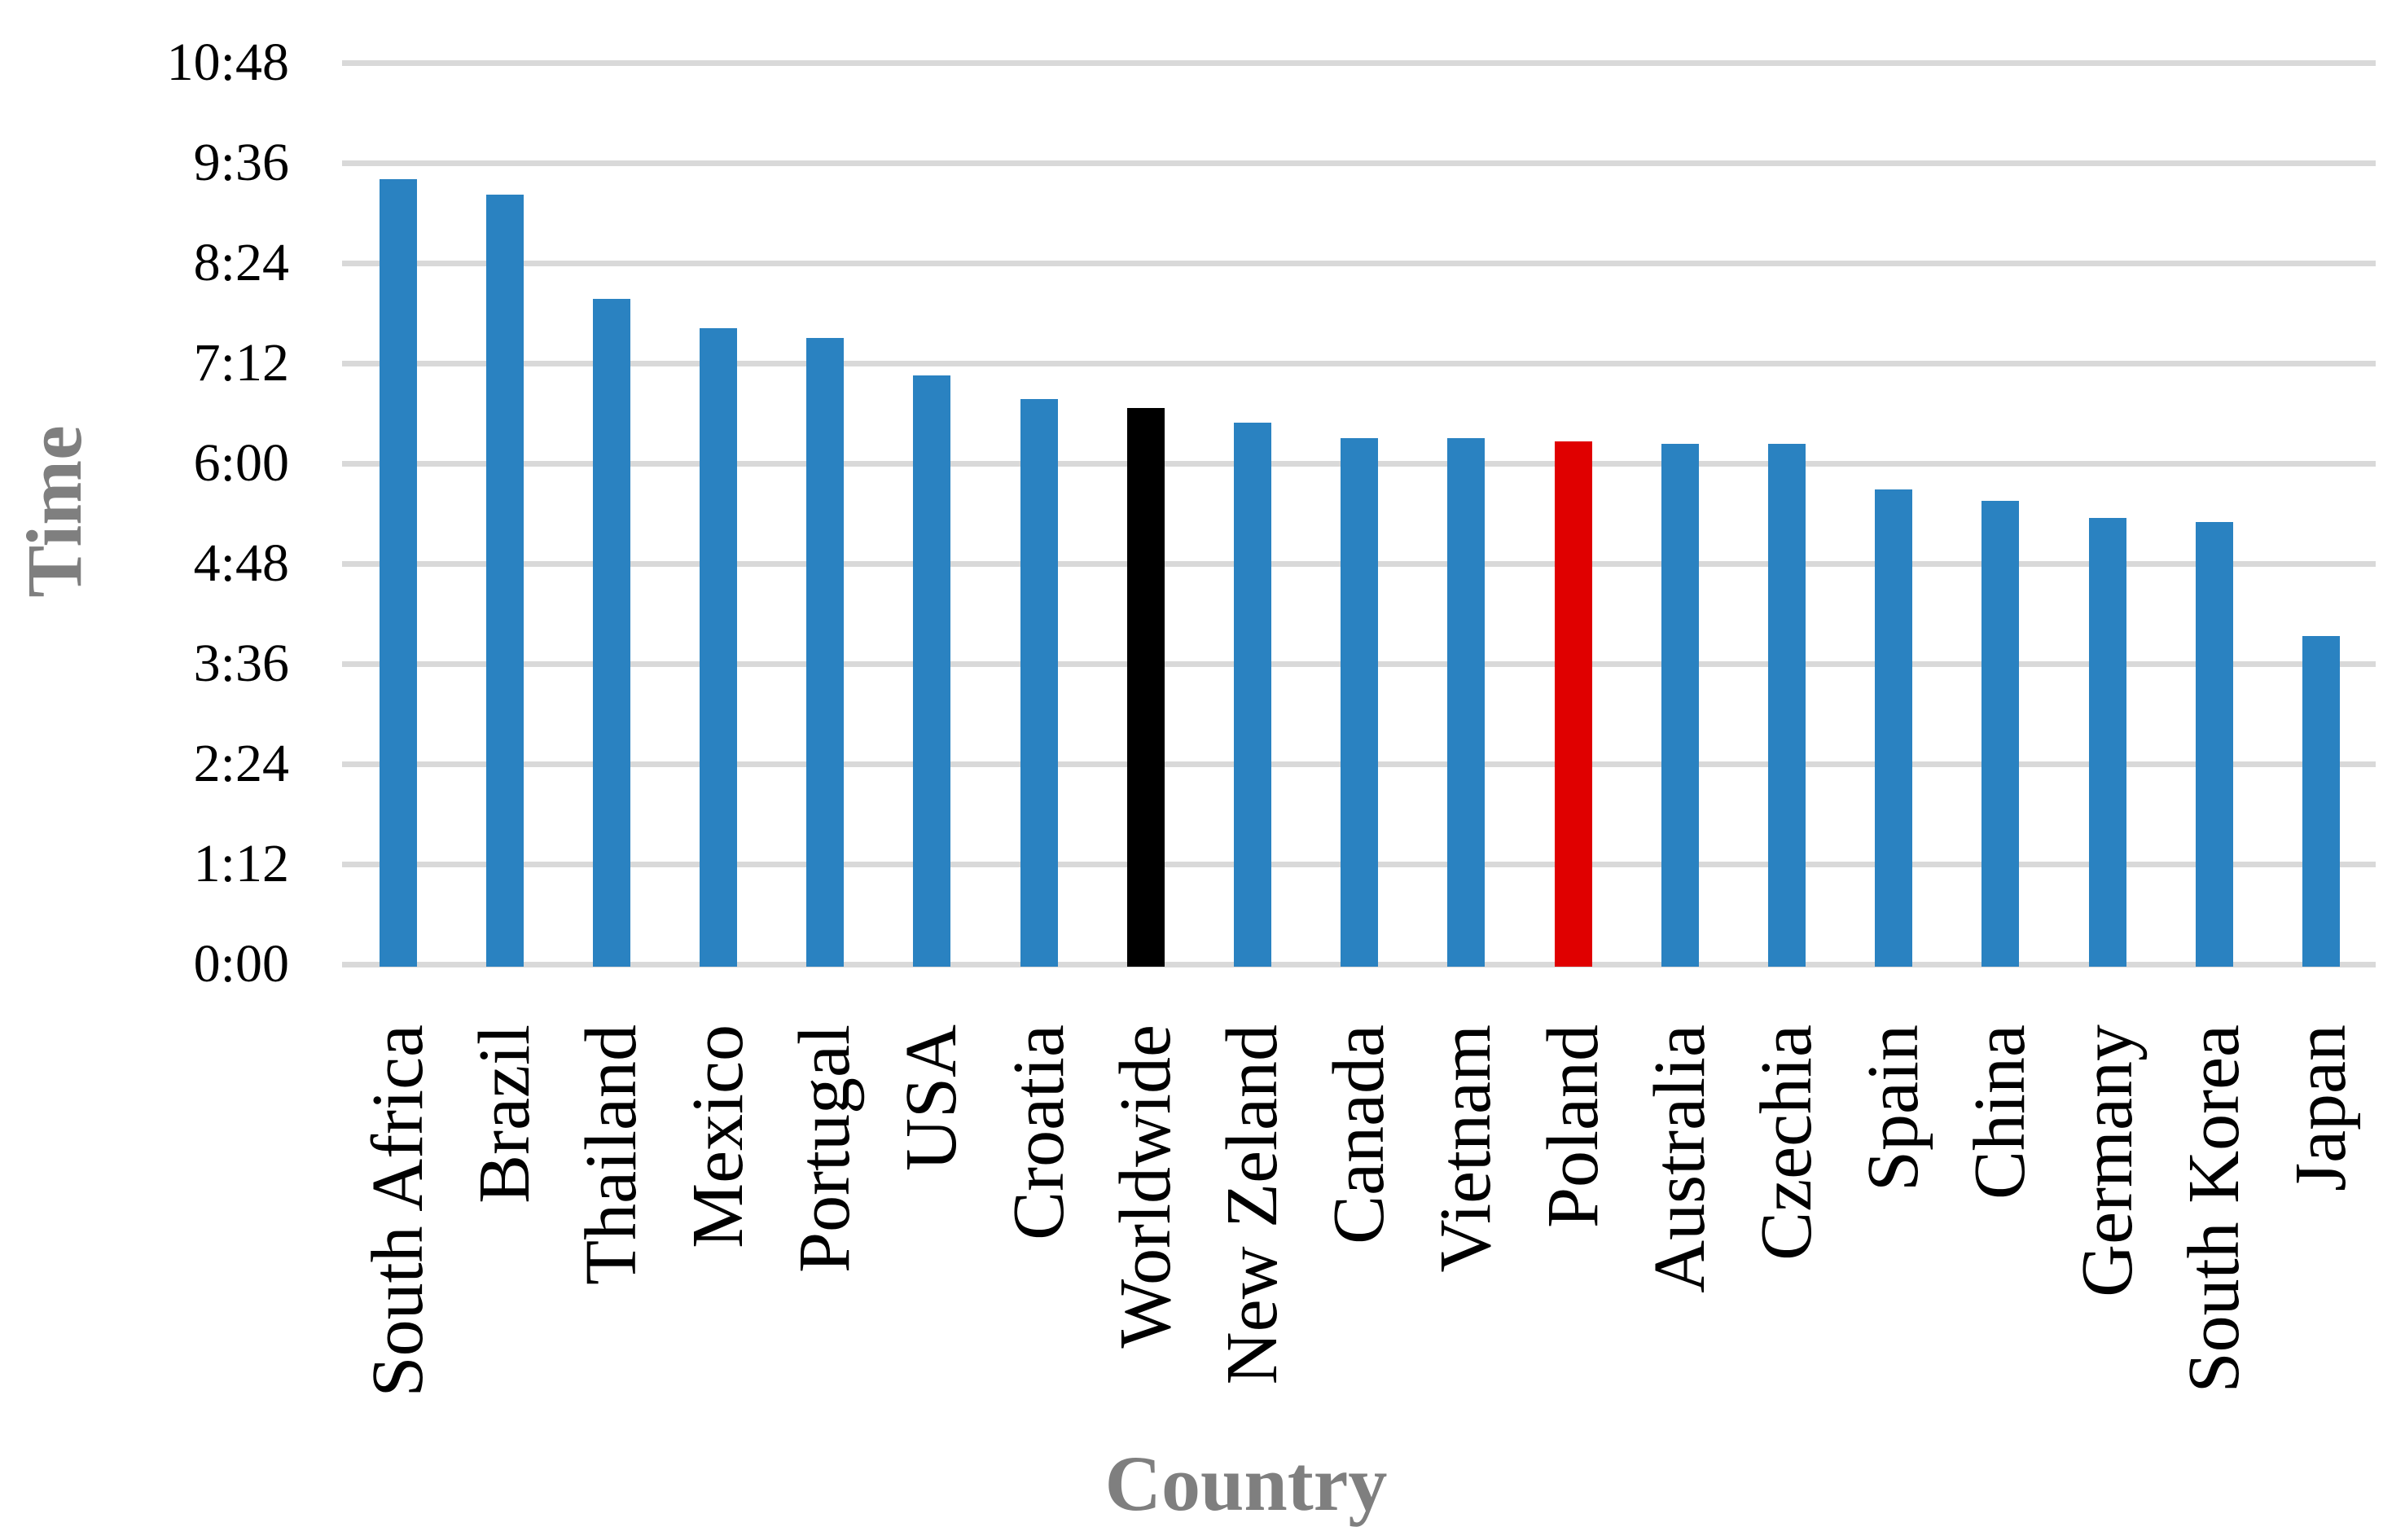 The image size is (2405, 1540). What do you see at coordinates (241, 864) in the screenshot?
I see `y-tick-label: 1:12` at bounding box center [241, 864].